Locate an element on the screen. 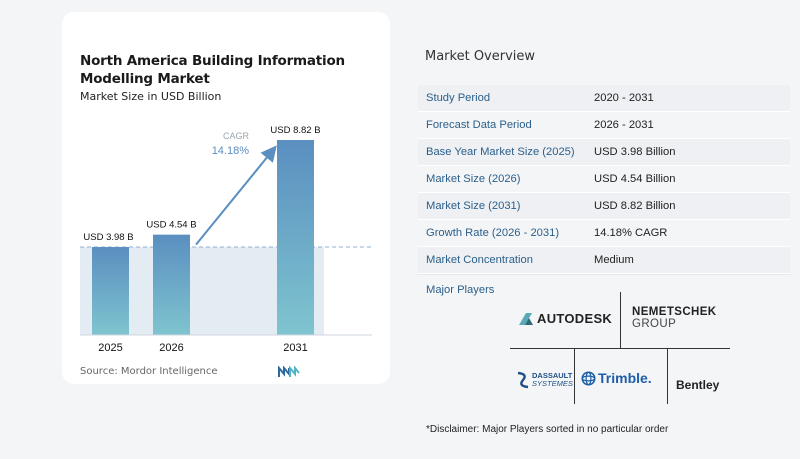  trimble-wordmark: Trimble. is located at coordinates (625, 378).